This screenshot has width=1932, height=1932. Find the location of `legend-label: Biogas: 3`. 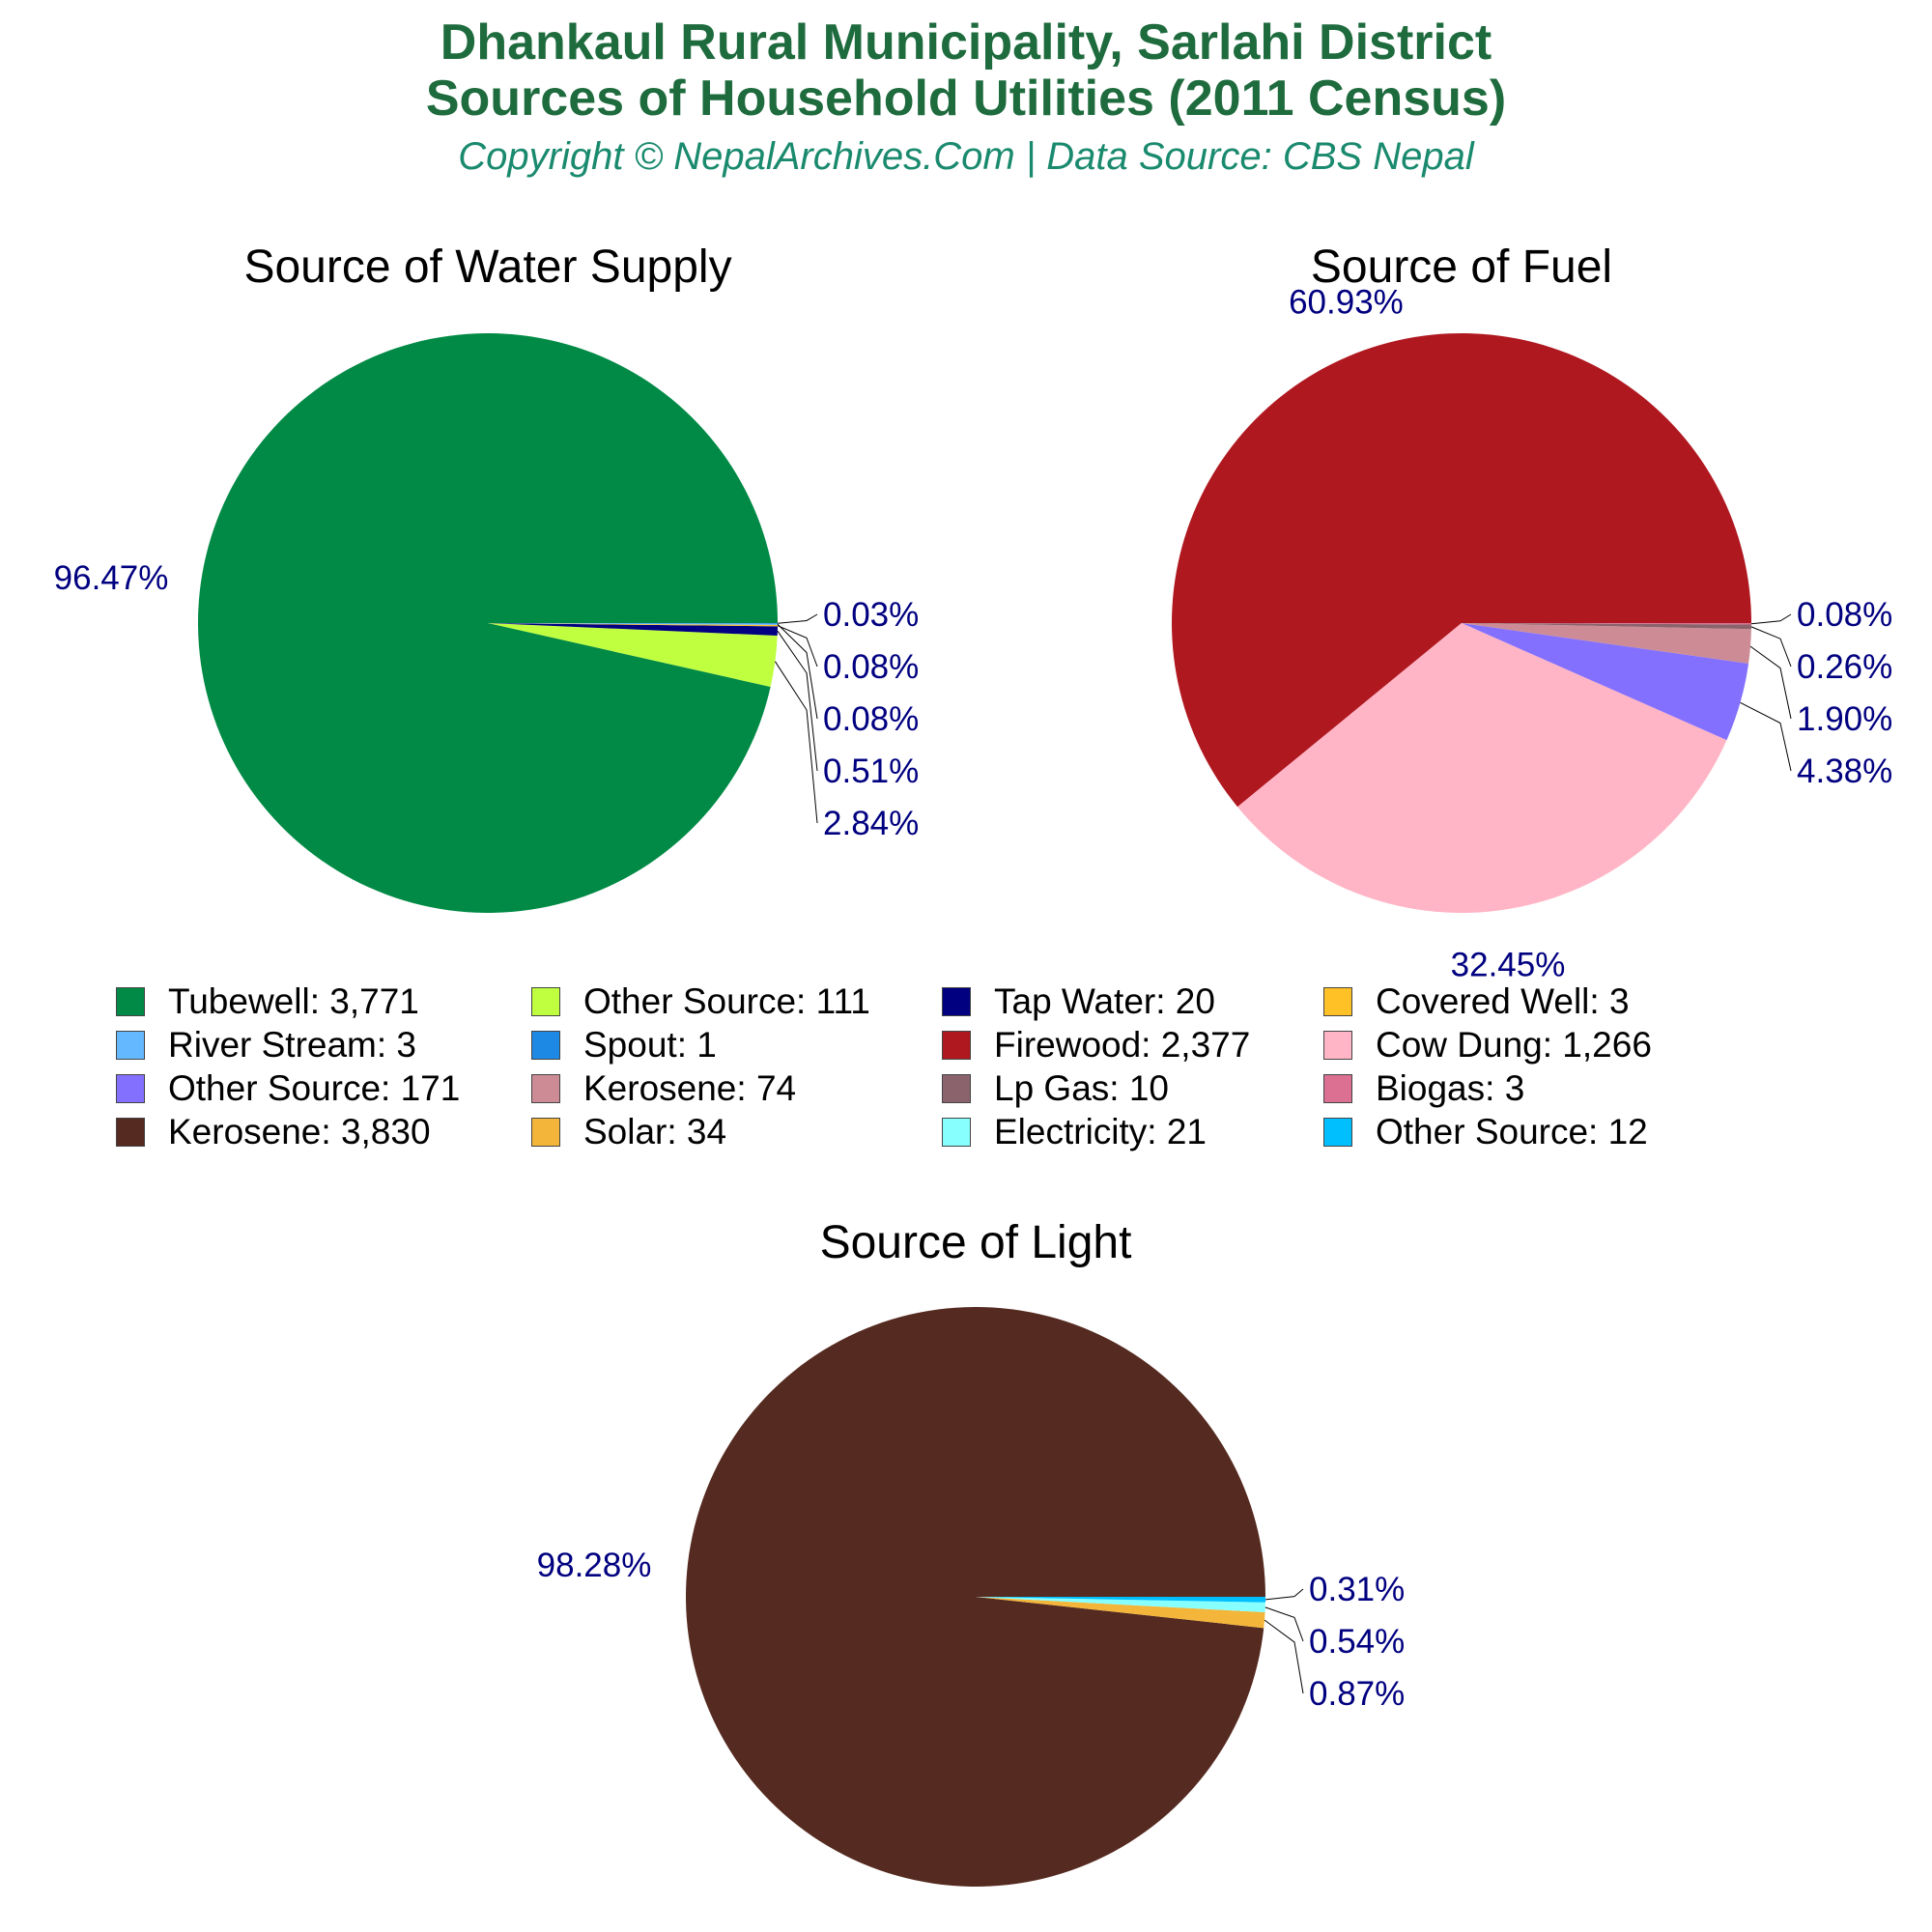

legend-label: Biogas: 3 is located at coordinates (1450, 1088).